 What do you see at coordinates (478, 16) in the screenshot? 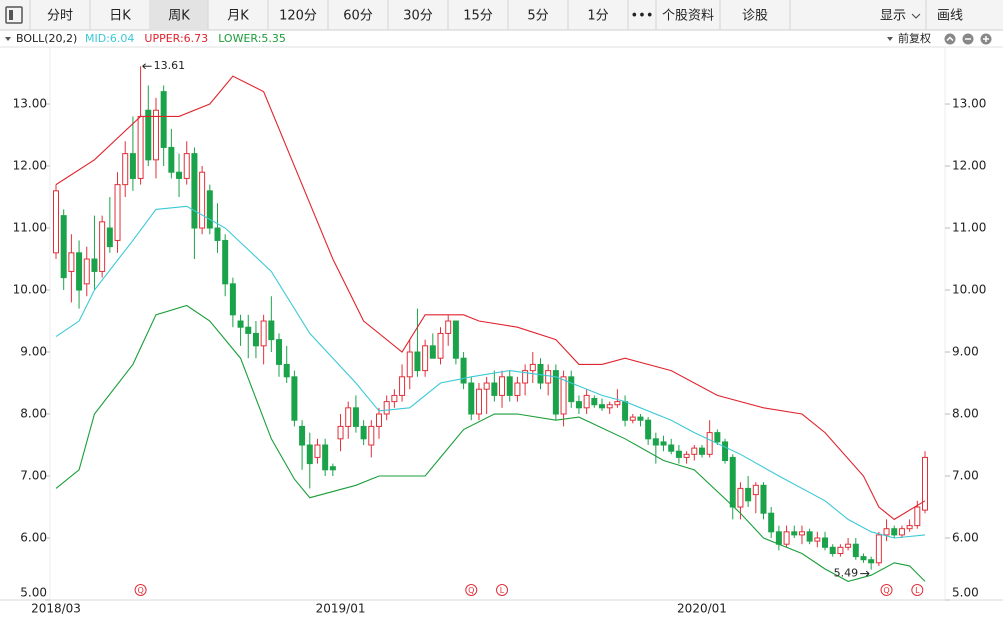
I see `tab: 15分` at bounding box center [478, 16].